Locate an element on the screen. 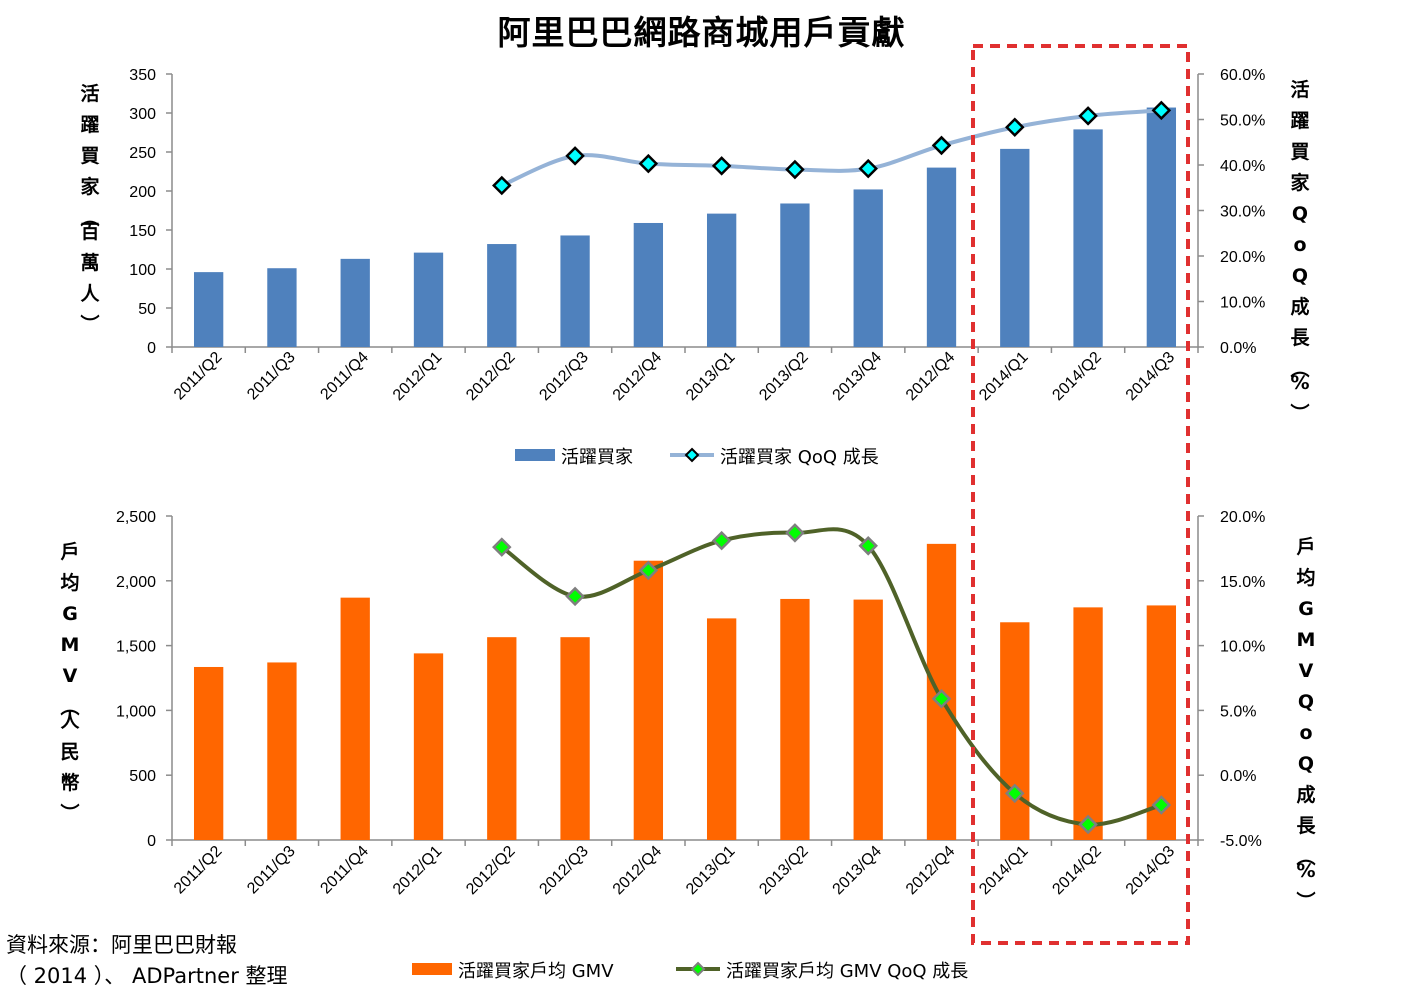 This screenshot has width=1403, height=992. y2-axis-title-char: 躍 is located at coordinates (1299, 121).